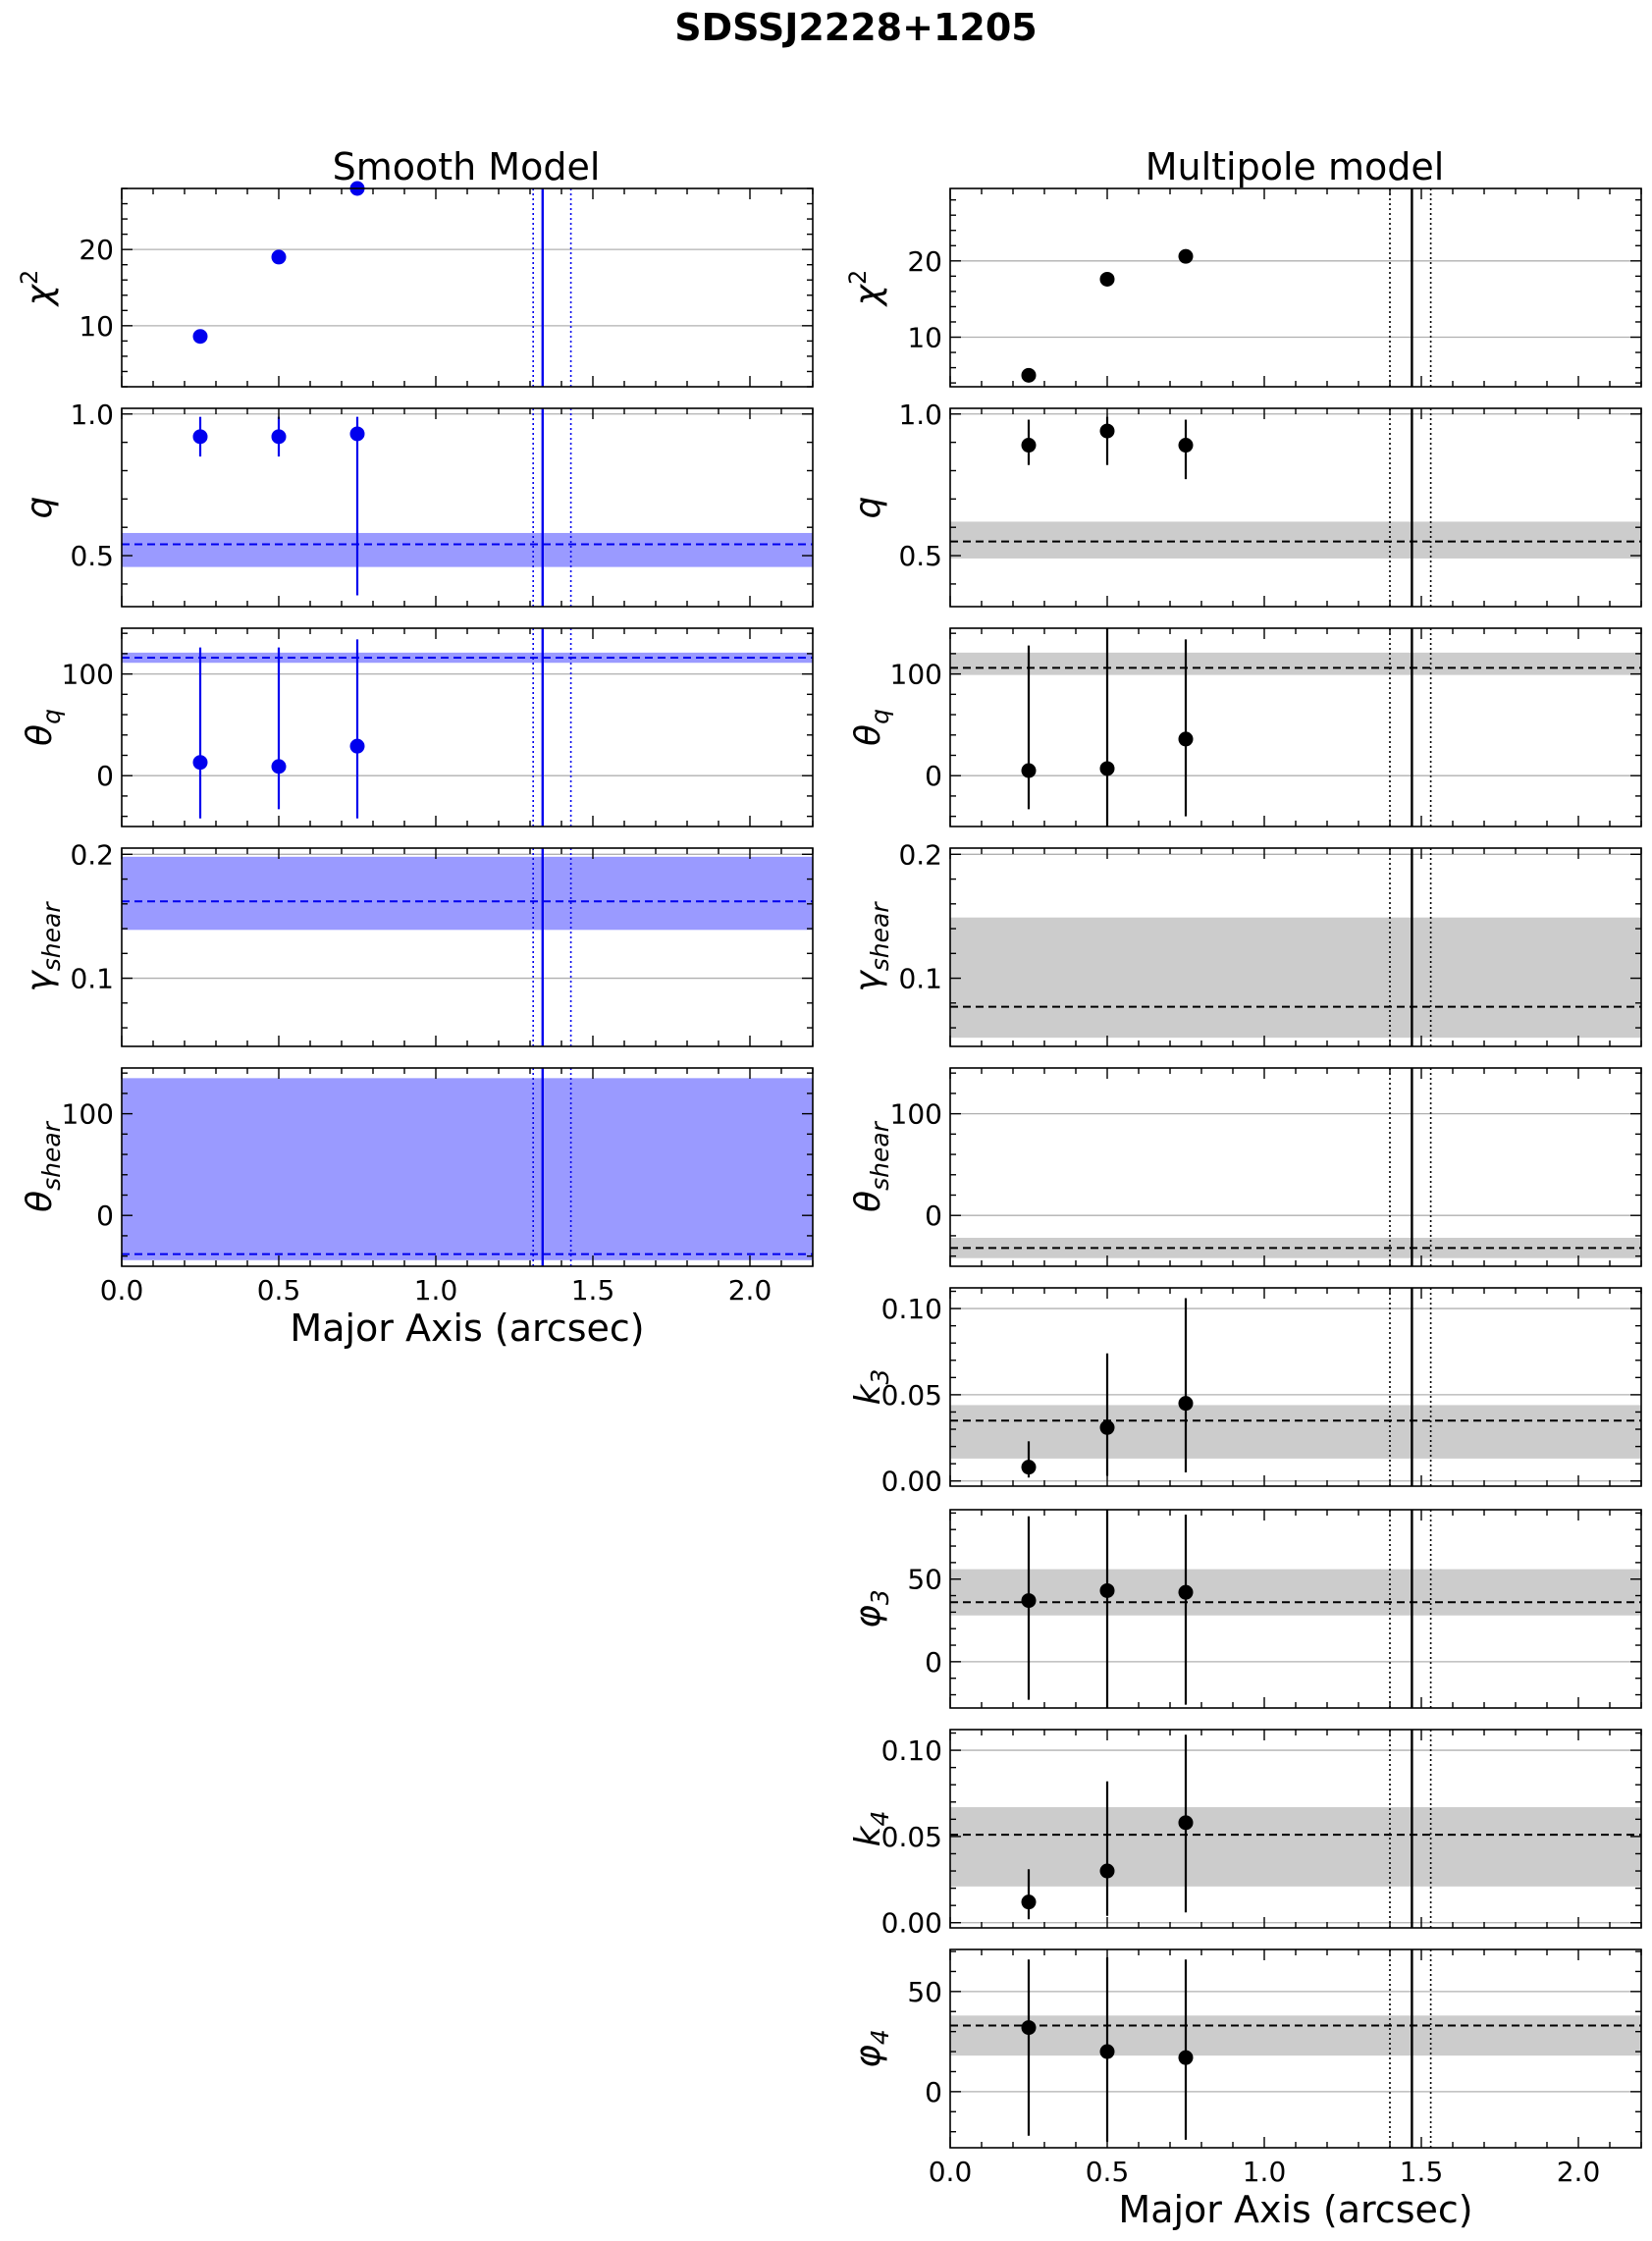 This screenshot has width=1652, height=2241. Describe the element at coordinates (1422, 2172) in the screenshot. I see `multipole-phi4-xtick-label-3: 1.5` at that location.